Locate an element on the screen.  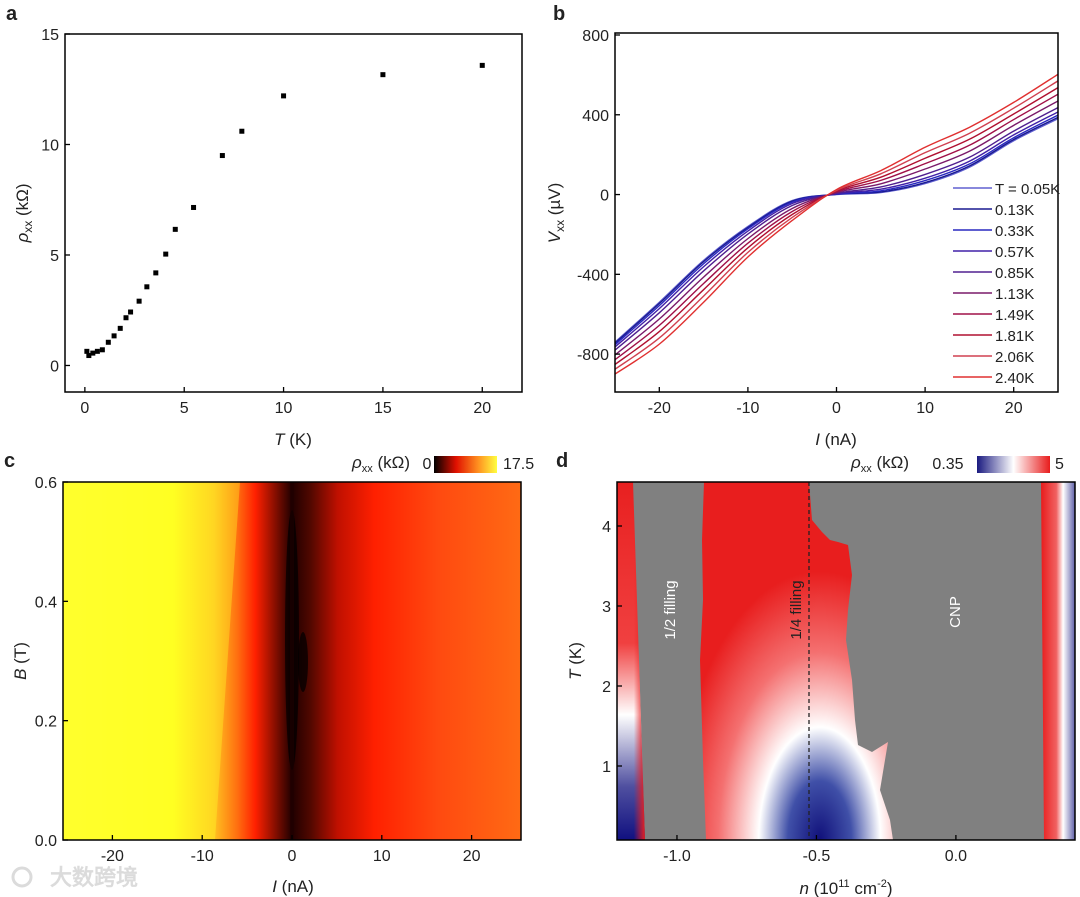
x-axis-label: n (1011 cm-2) is located at coordinates (845, 887).